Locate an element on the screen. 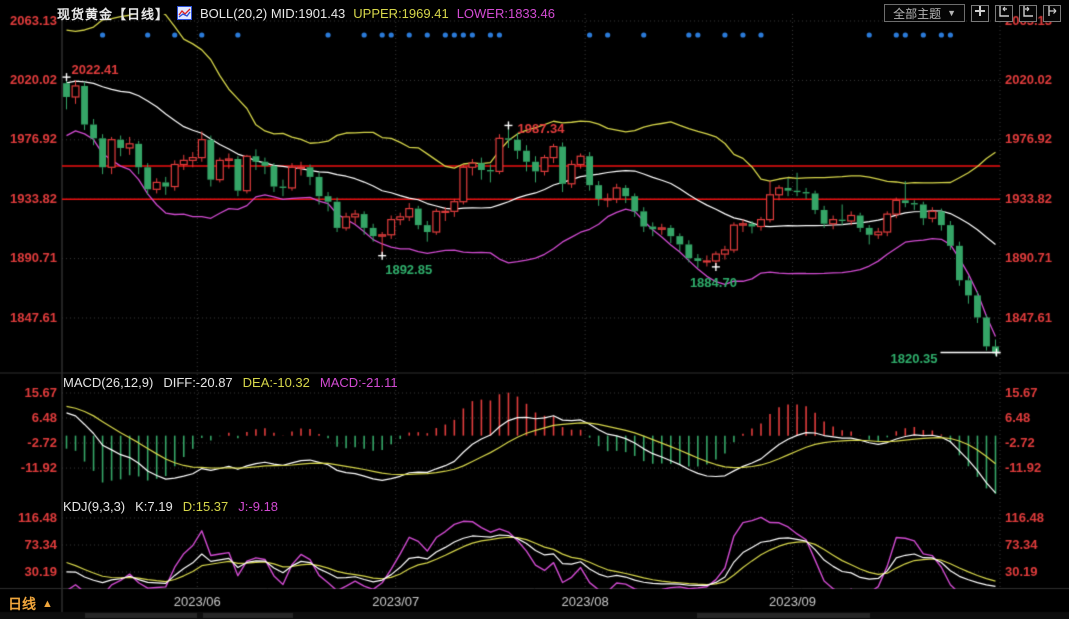  kdj-legend: KDJ(9,3,3) K:7.19 D:15.37 J:-9.18 is located at coordinates (170, 506).